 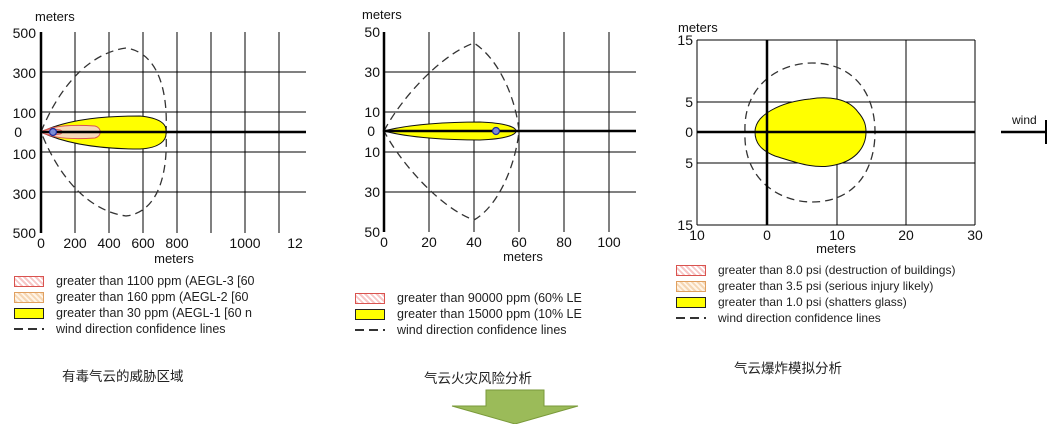 What do you see at coordinates (519, 242) in the screenshot?
I see `chart2-xtick: 60` at bounding box center [519, 242].